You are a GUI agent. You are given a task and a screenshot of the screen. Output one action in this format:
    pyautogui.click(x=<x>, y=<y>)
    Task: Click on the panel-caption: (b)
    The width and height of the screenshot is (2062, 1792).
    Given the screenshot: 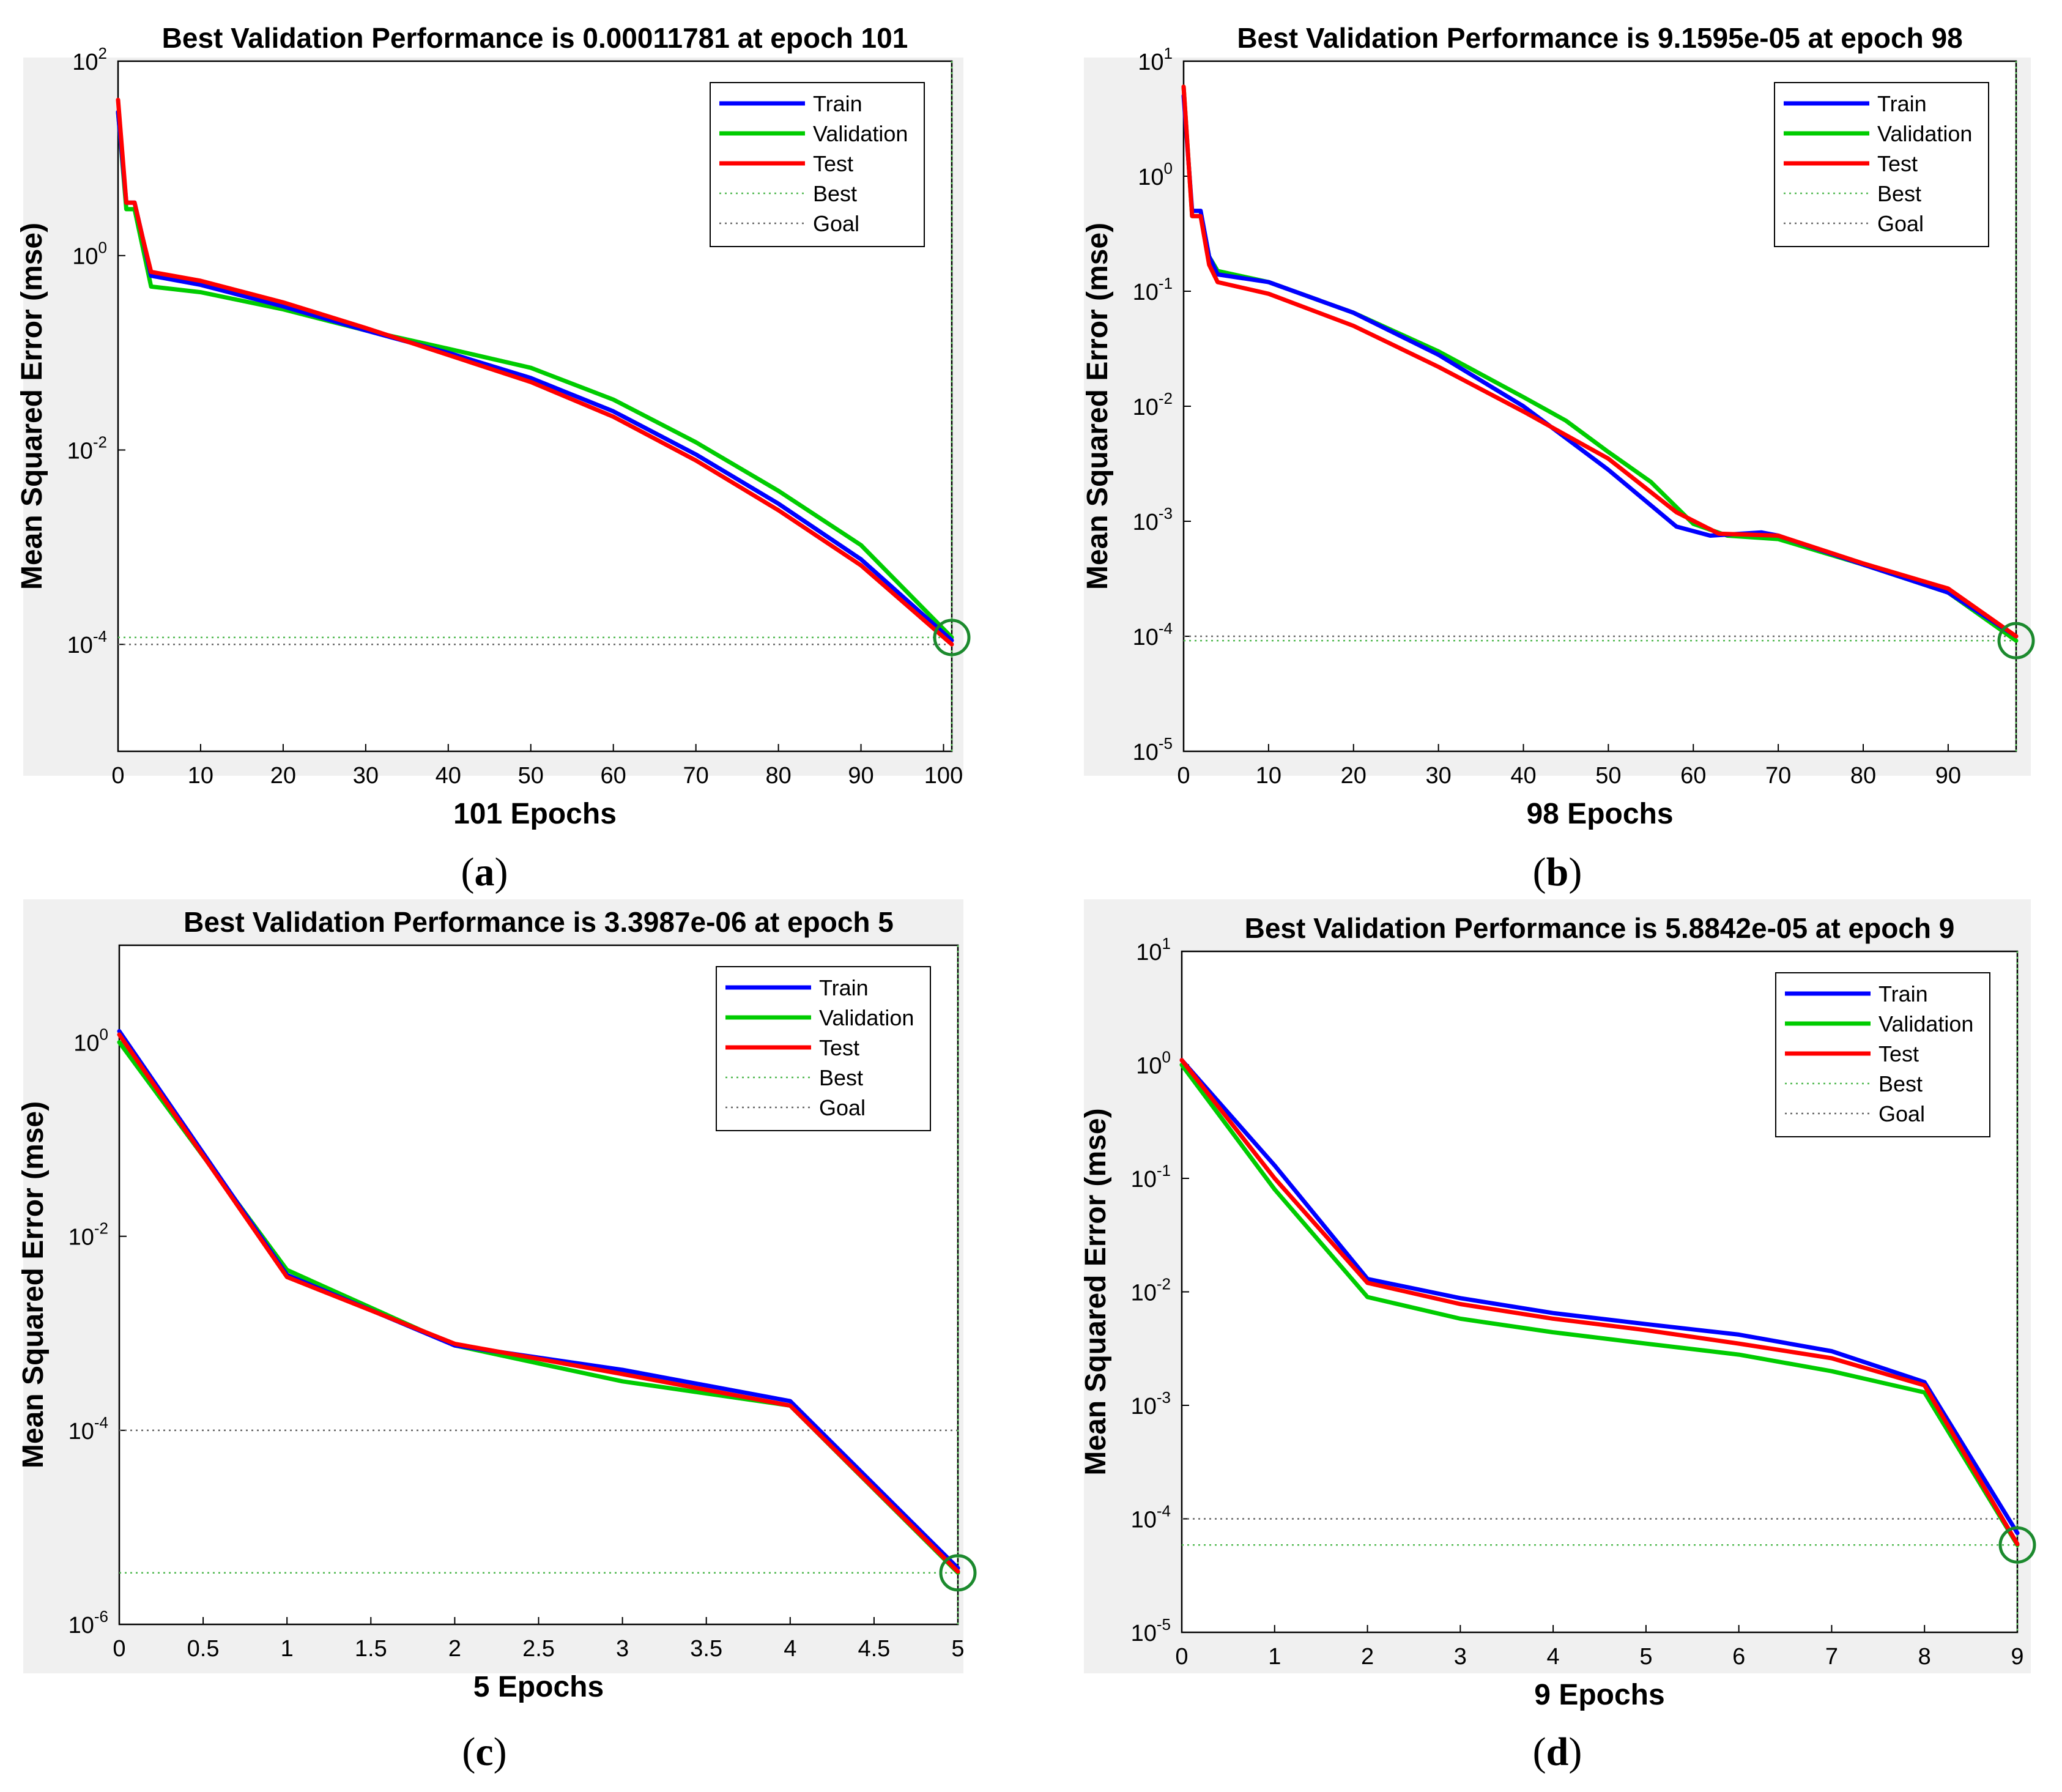 What is the action you would take?
    pyautogui.click(x=1557, y=872)
    